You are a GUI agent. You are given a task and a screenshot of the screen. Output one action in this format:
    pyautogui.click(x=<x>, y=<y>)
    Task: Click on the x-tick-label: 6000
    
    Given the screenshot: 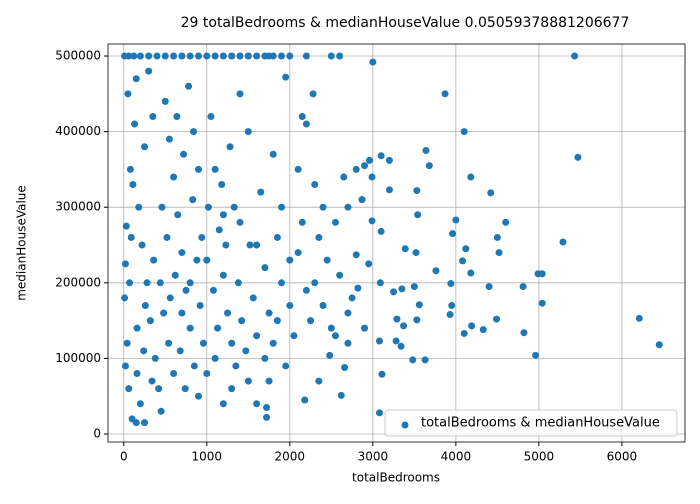 What is the action you would take?
    pyautogui.click(x=622, y=457)
    